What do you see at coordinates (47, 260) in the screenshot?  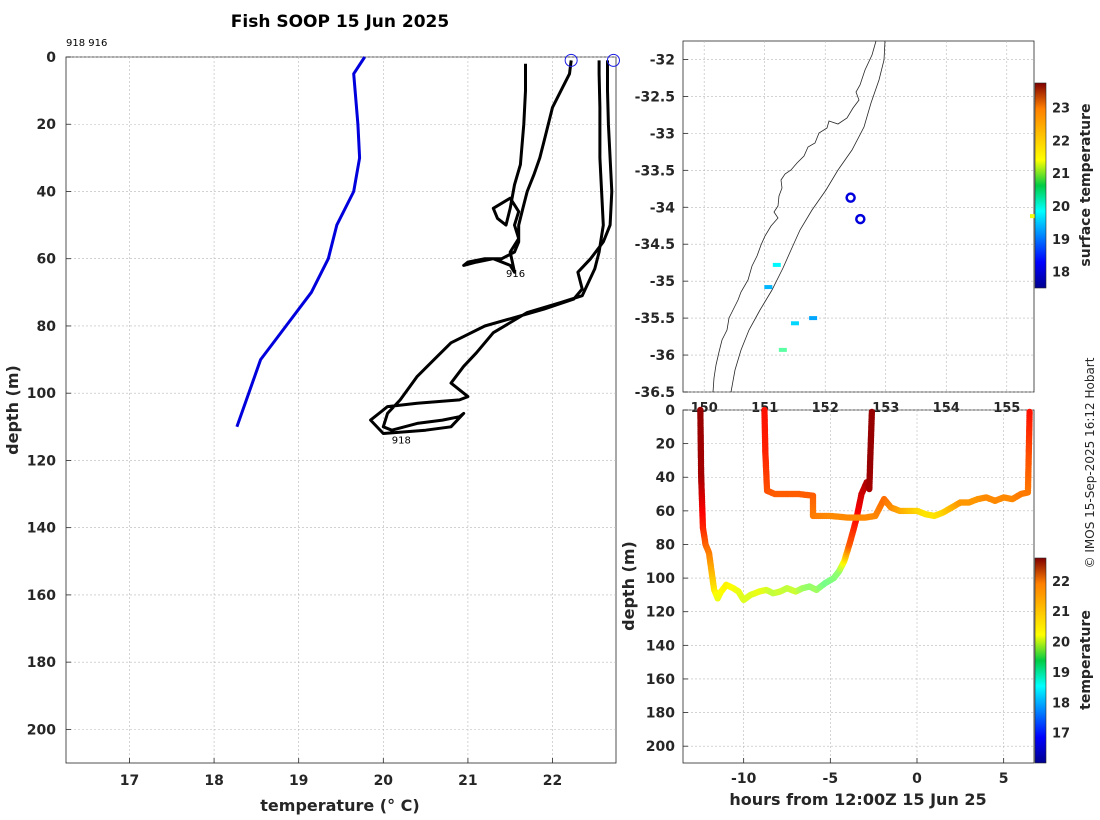 I see `profile-y-tick: 60` at bounding box center [47, 260].